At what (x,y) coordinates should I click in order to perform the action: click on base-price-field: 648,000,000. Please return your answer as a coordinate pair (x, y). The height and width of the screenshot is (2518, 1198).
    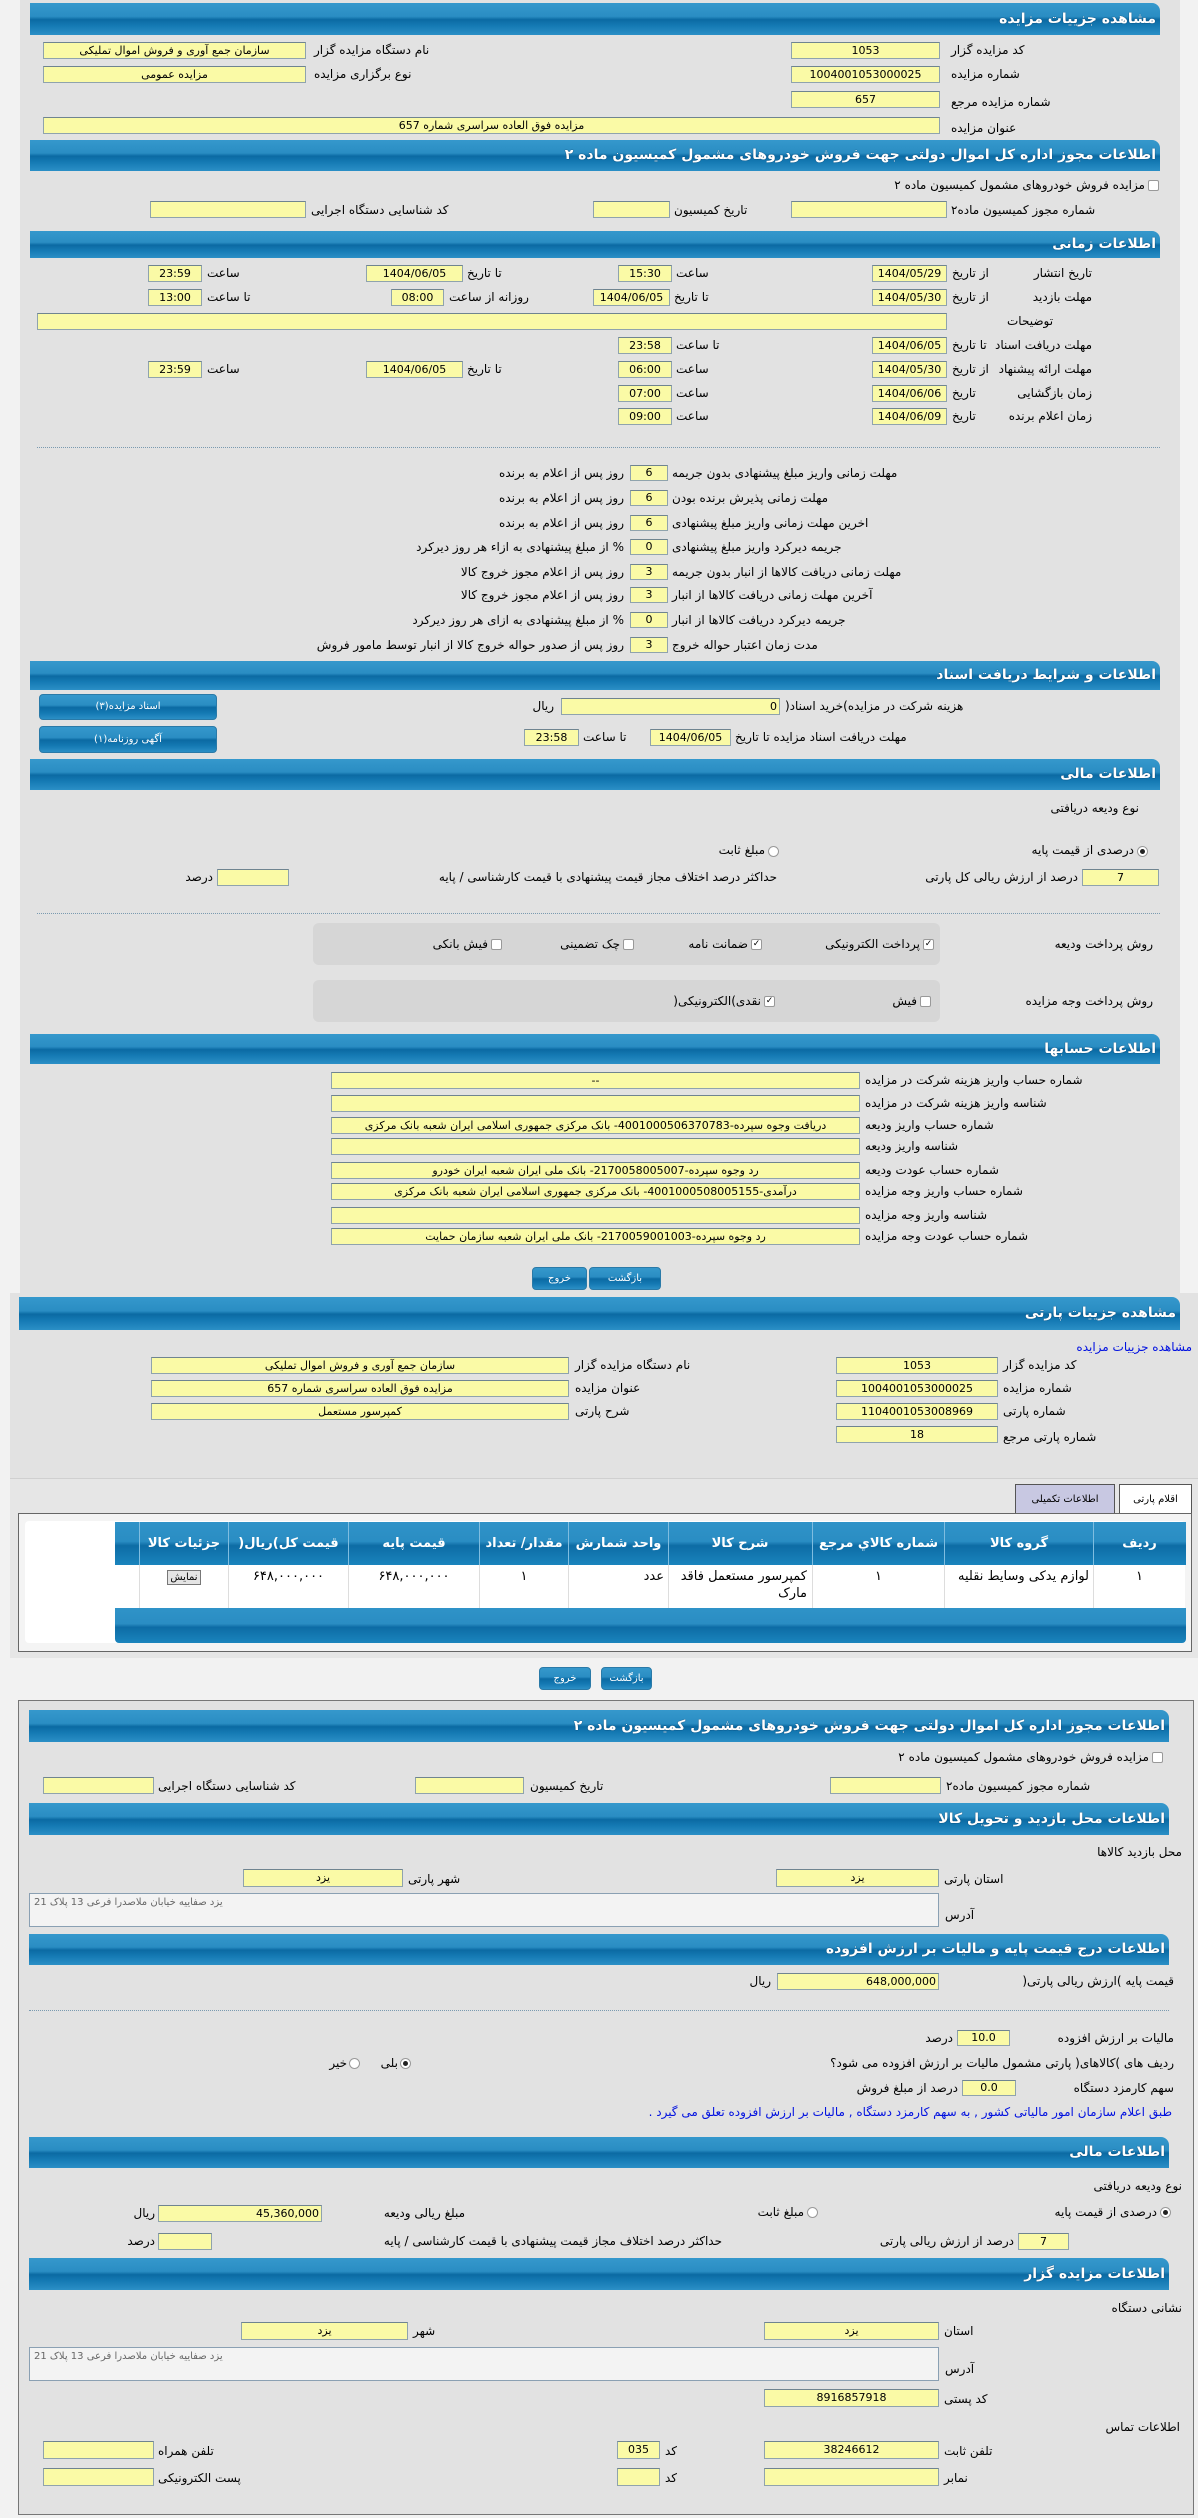
    Looking at the image, I should click on (858, 1981).